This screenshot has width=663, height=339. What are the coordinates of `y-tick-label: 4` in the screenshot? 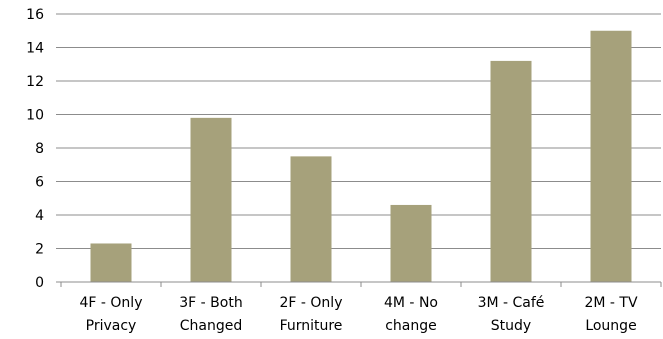 It's located at (39, 216).